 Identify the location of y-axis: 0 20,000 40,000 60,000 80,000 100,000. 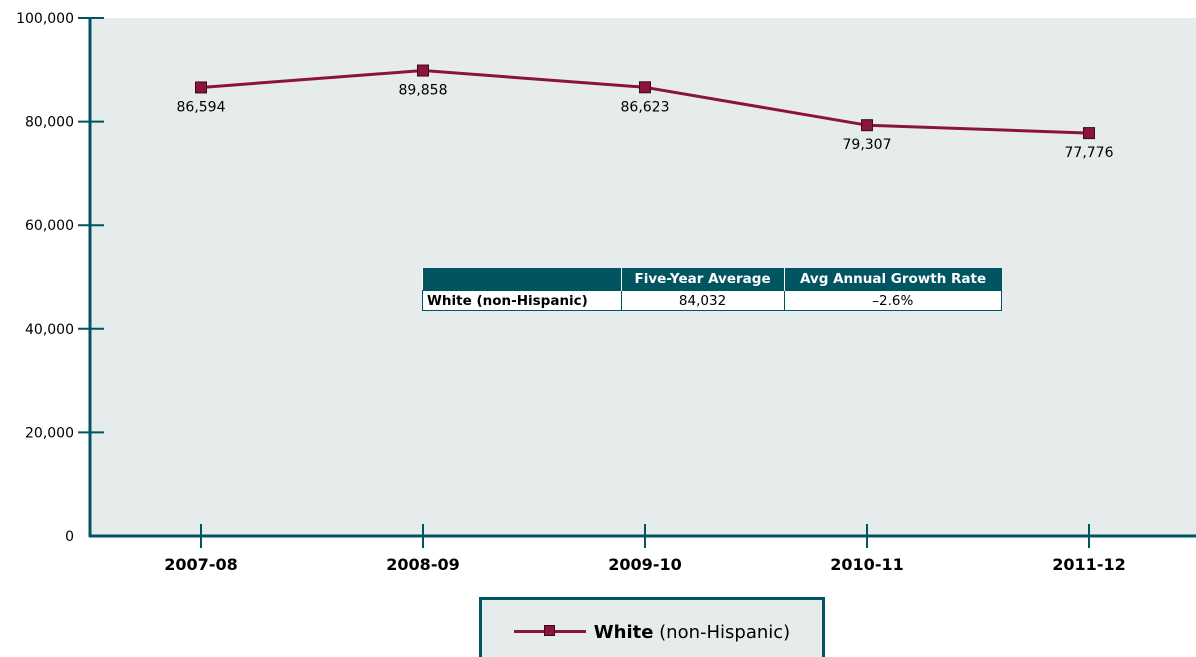
(60, 278).